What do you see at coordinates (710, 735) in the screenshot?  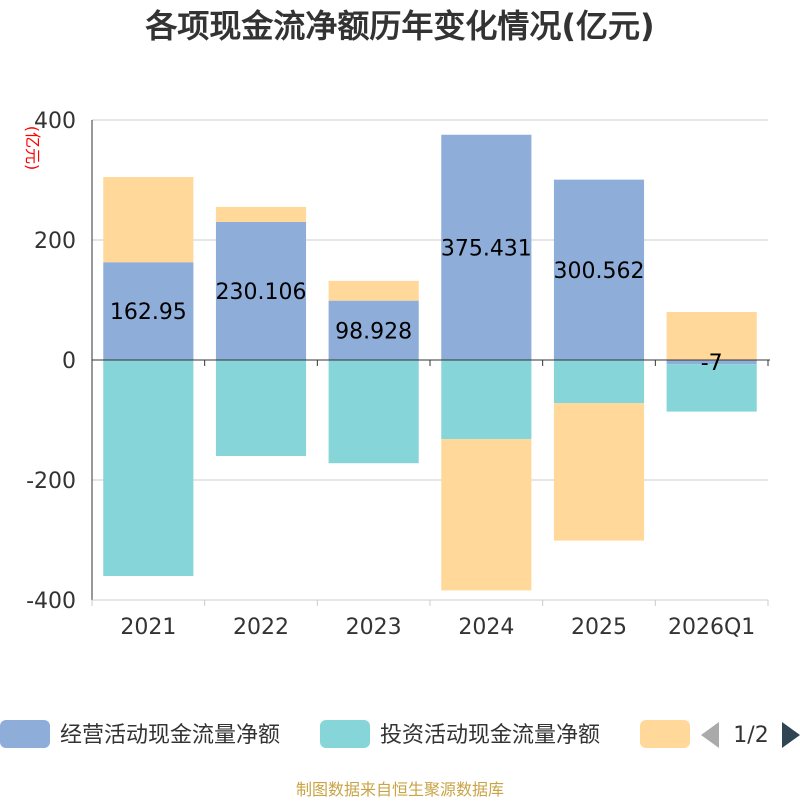 I see `legend-prev-icon` at bounding box center [710, 735].